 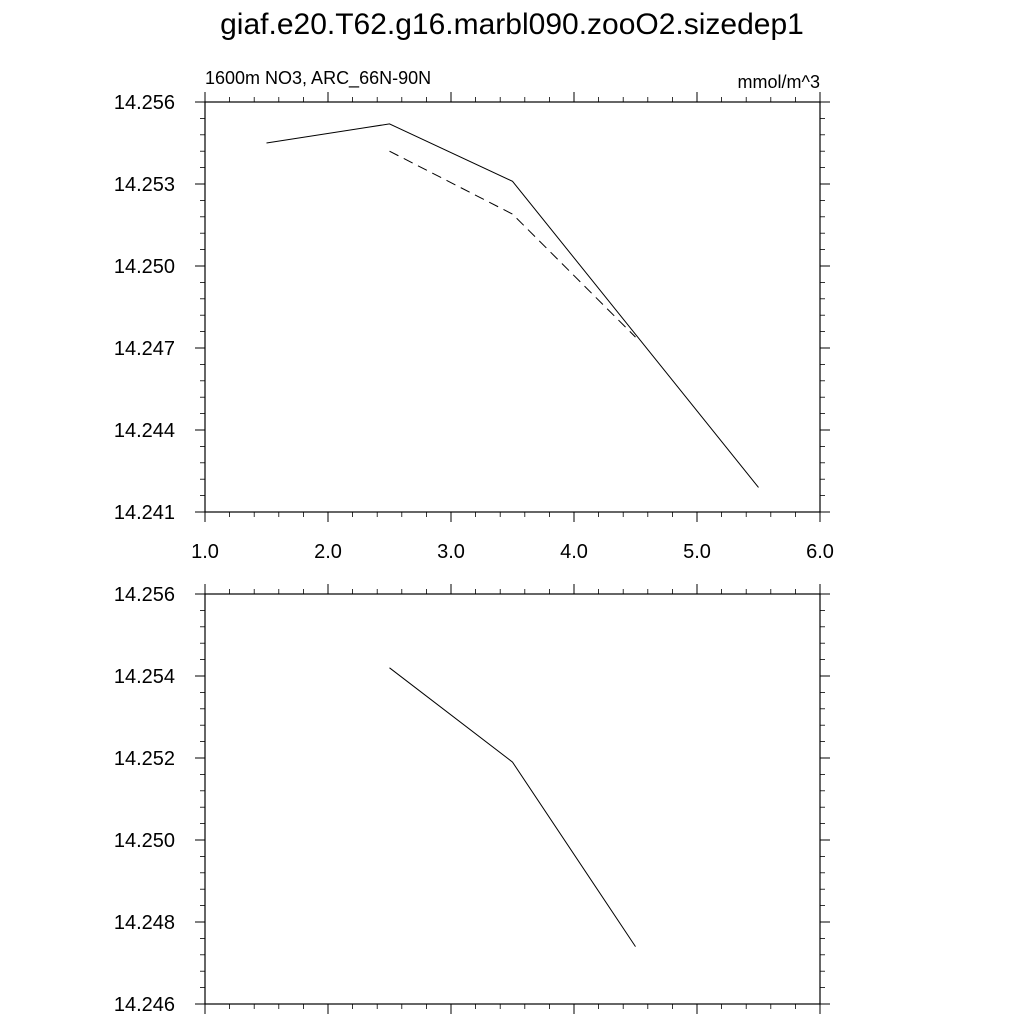 What do you see at coordinates (144, 185) in the screenshot?
I see `y-tick-label: 14.253` at bounding box center [144, 185].